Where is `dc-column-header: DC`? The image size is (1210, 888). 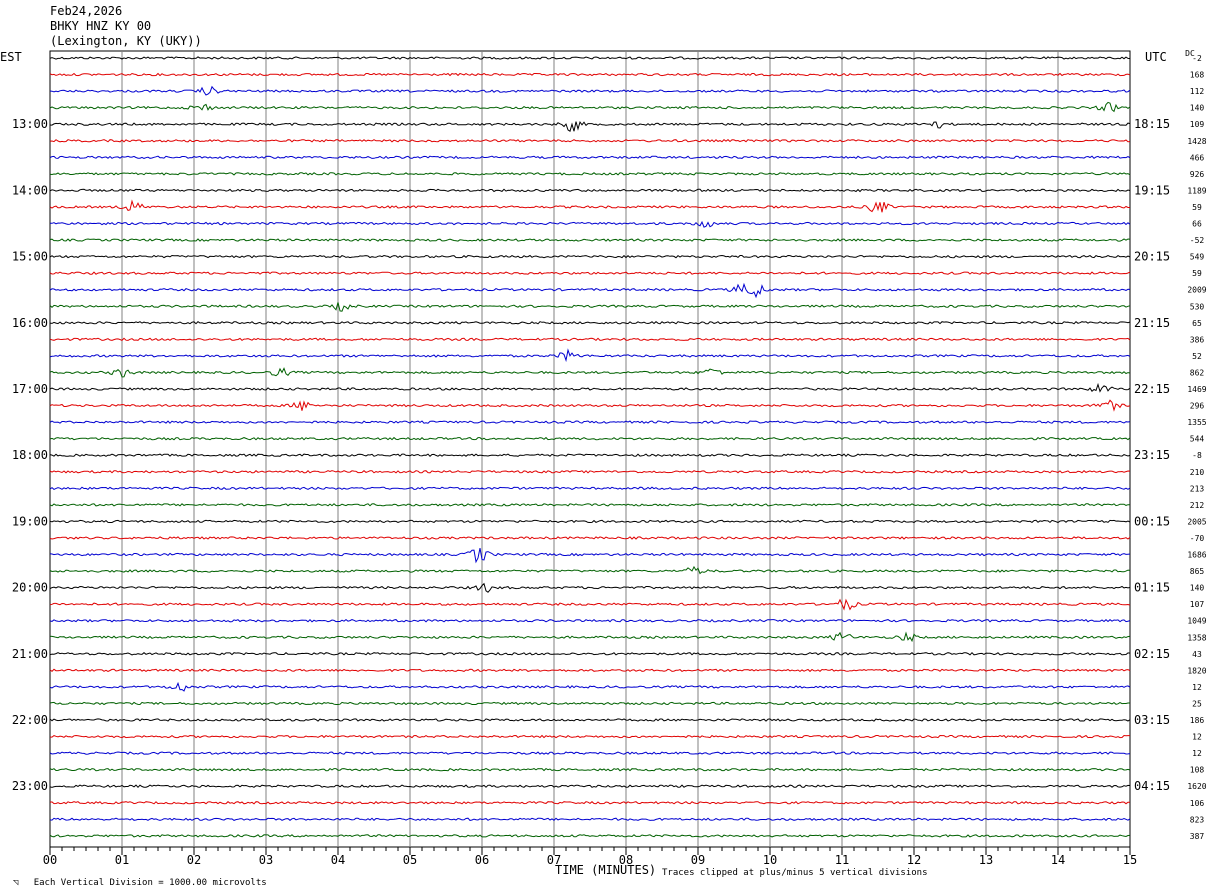 dc-column-header: DC is located at coordinates (1190, 53).